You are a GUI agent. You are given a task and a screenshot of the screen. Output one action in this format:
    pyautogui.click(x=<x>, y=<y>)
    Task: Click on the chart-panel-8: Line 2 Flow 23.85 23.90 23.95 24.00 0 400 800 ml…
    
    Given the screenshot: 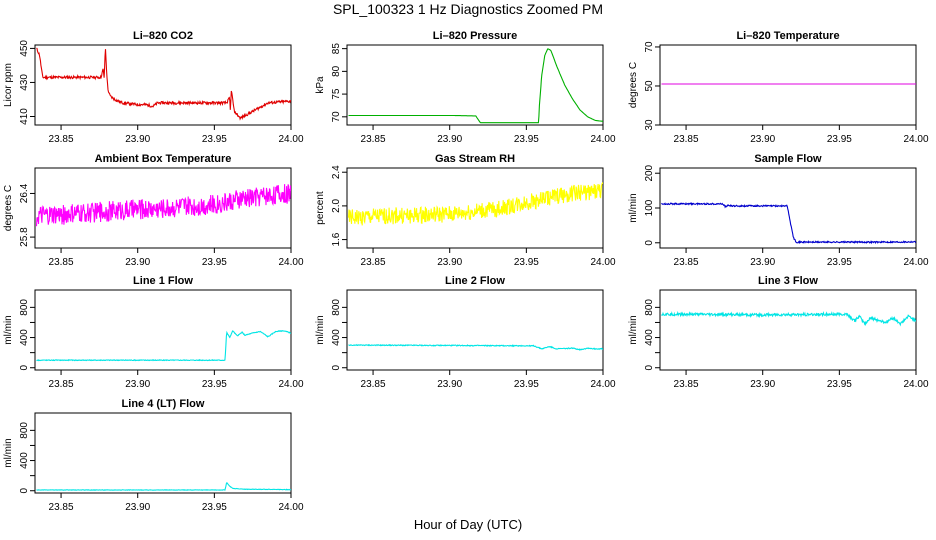 What is the action you would take?
    pyautogui.click(x=465, y=332)
    